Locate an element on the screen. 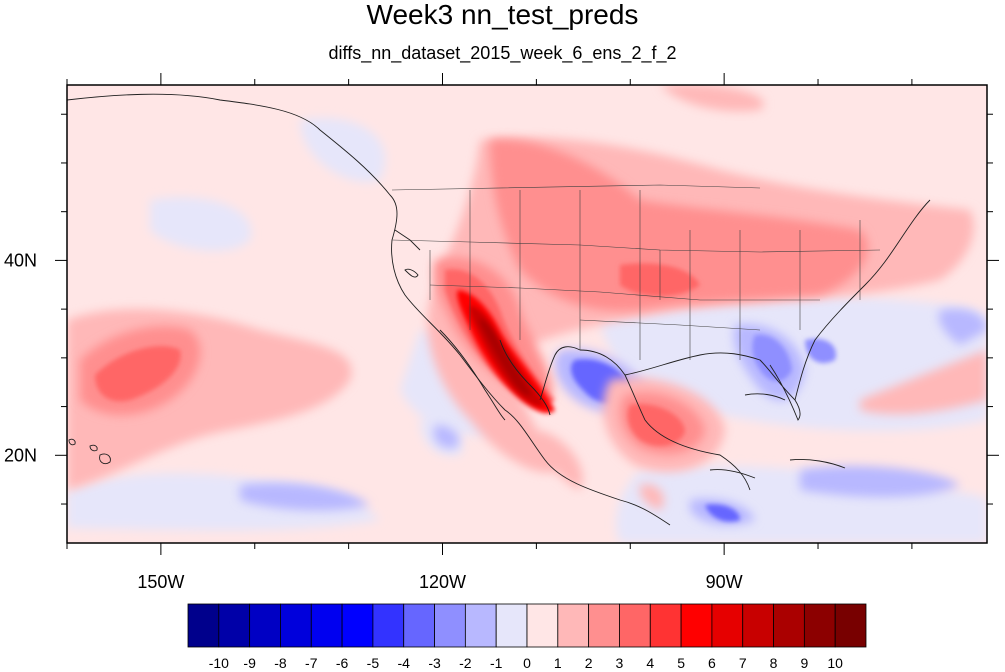 The image size is (1005, 672). colorbar-label: 3 is located at coordinates (620, 663).